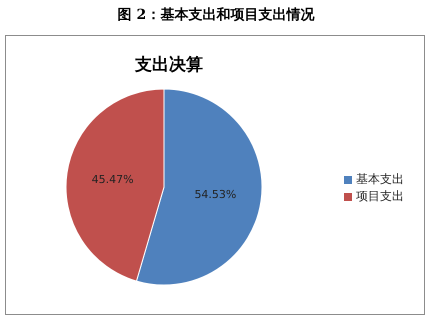 The image size is (432, 323). What do you see at coordinates (380, 196) in the screenshot?
I see `legend-label: 项目支出` at bounding box center [380, 196].